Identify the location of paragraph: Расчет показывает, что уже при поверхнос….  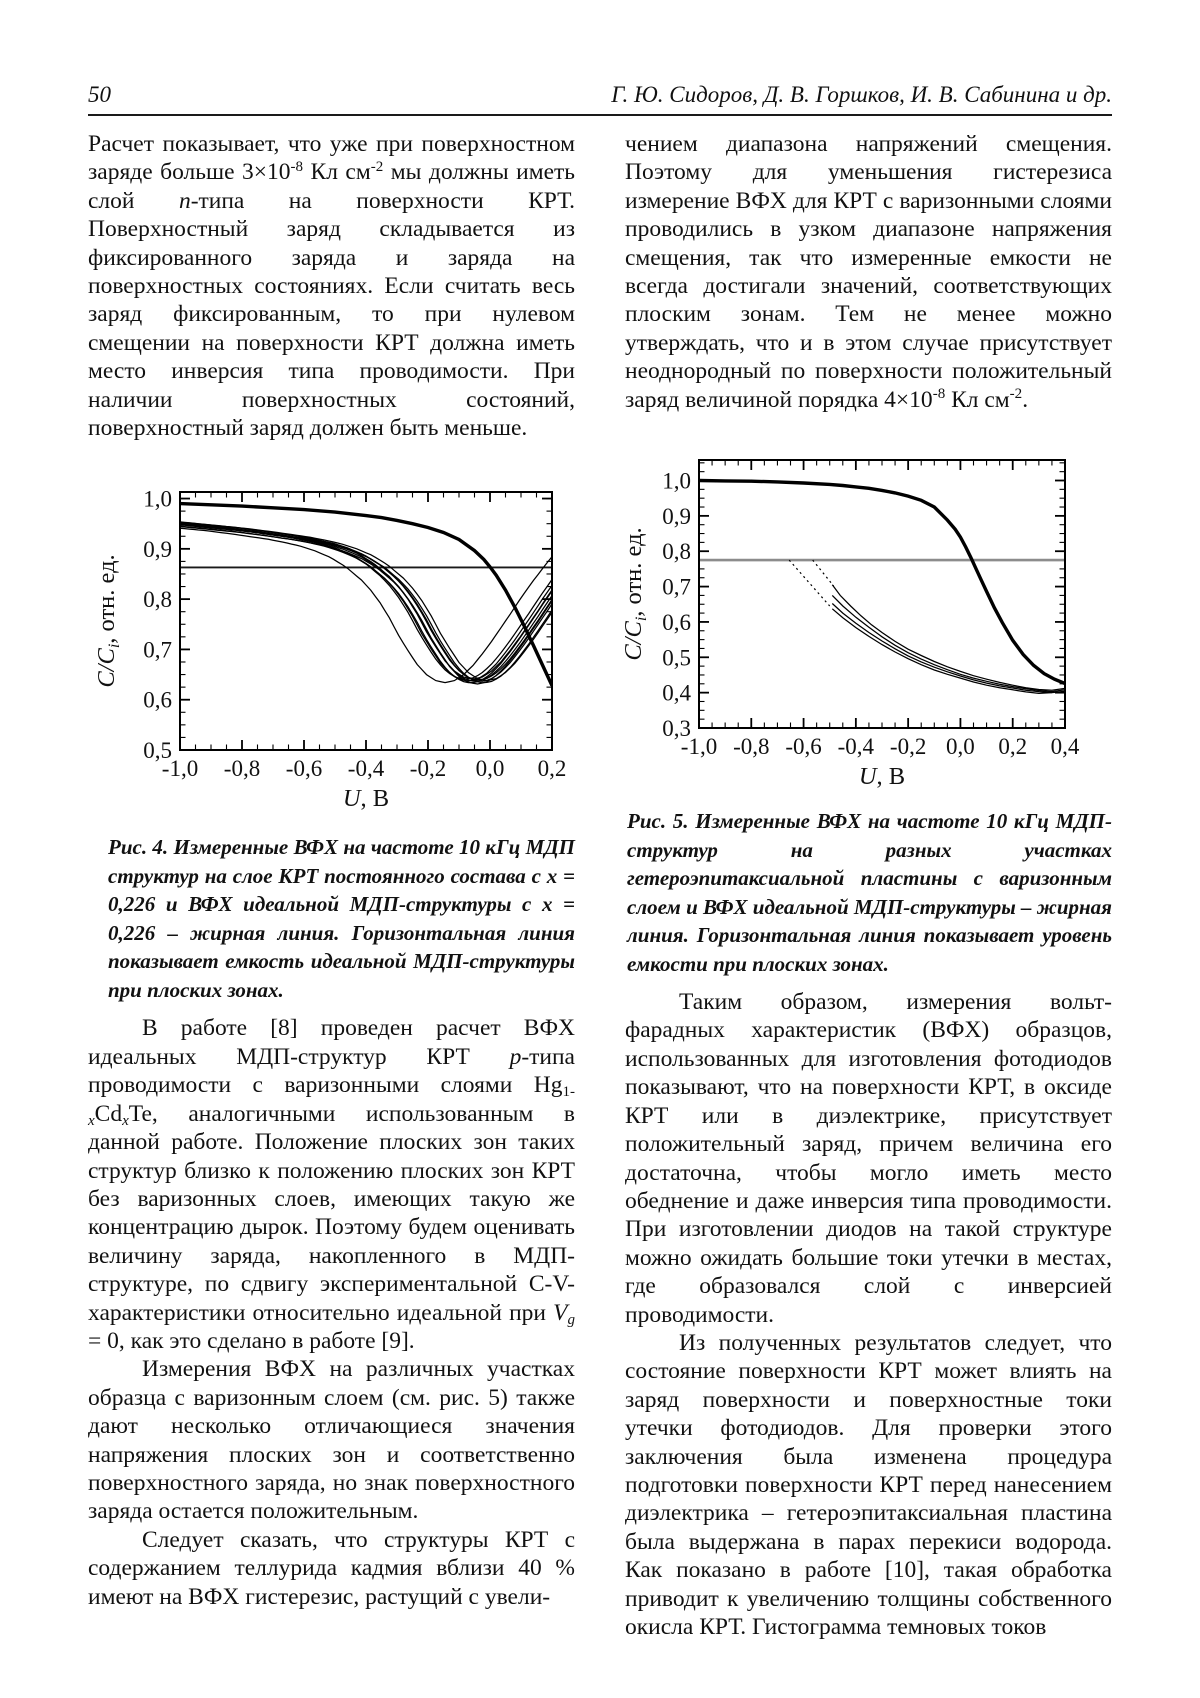
(332, 286).